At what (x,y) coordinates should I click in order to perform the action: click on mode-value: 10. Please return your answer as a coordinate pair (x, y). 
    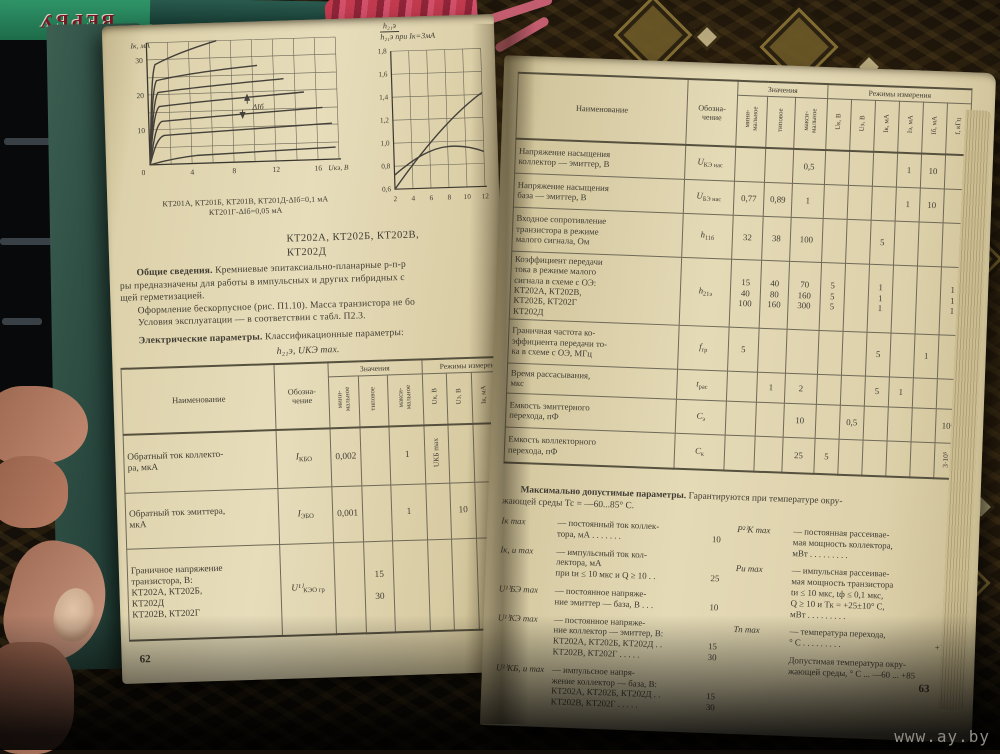
    Looking at the image, I should click on (932, 171).